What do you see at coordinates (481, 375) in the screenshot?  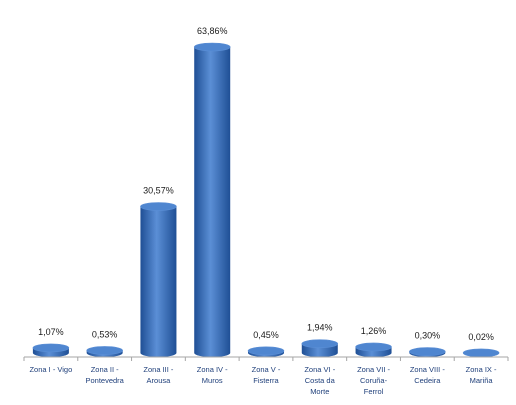 I see `x-tick-label: Zona IX -Mariña` at bounding box center [481, 375].